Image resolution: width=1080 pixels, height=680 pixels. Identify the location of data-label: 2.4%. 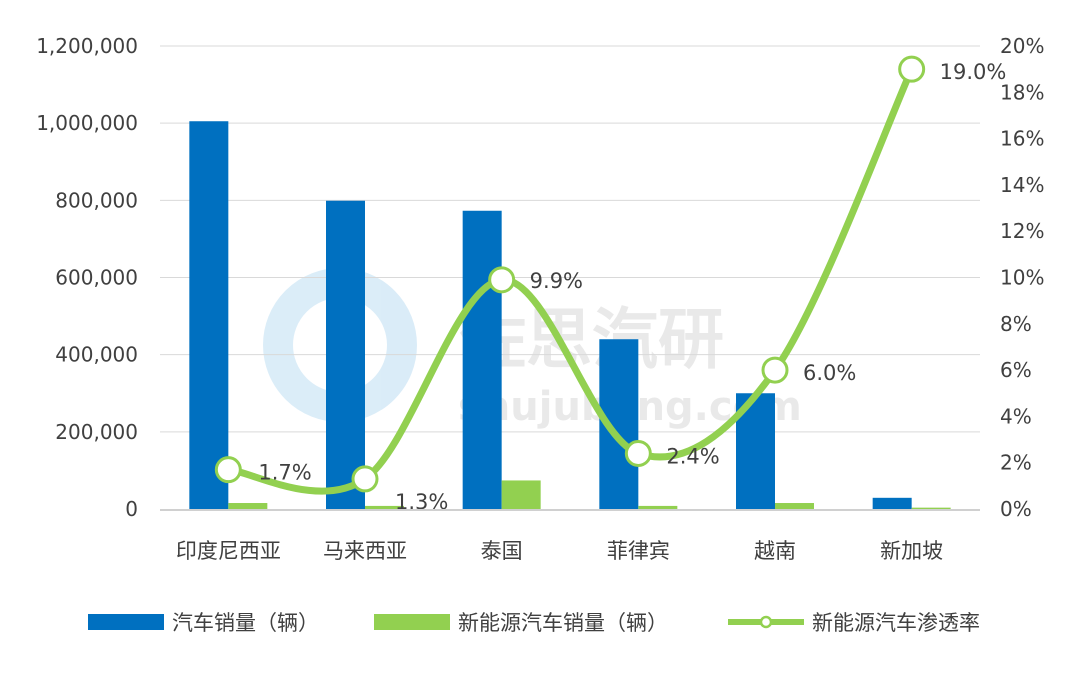
(692, 456).